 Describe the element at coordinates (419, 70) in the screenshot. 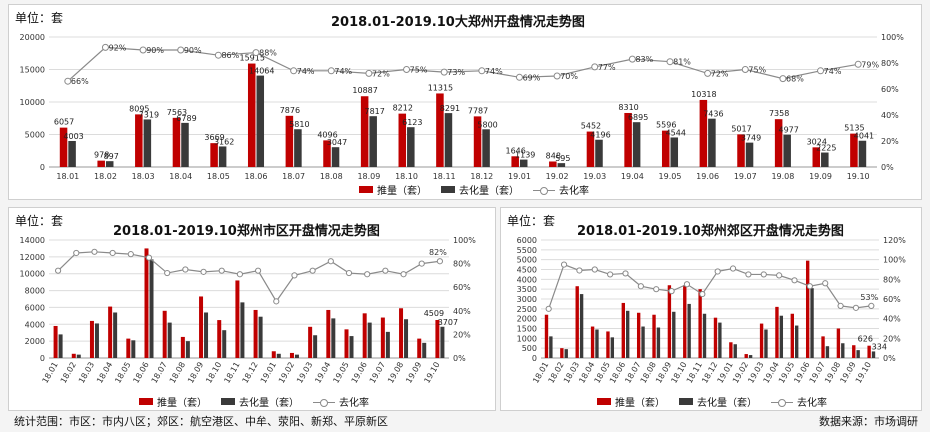

I see `data-label-rate: 75%` at that location.